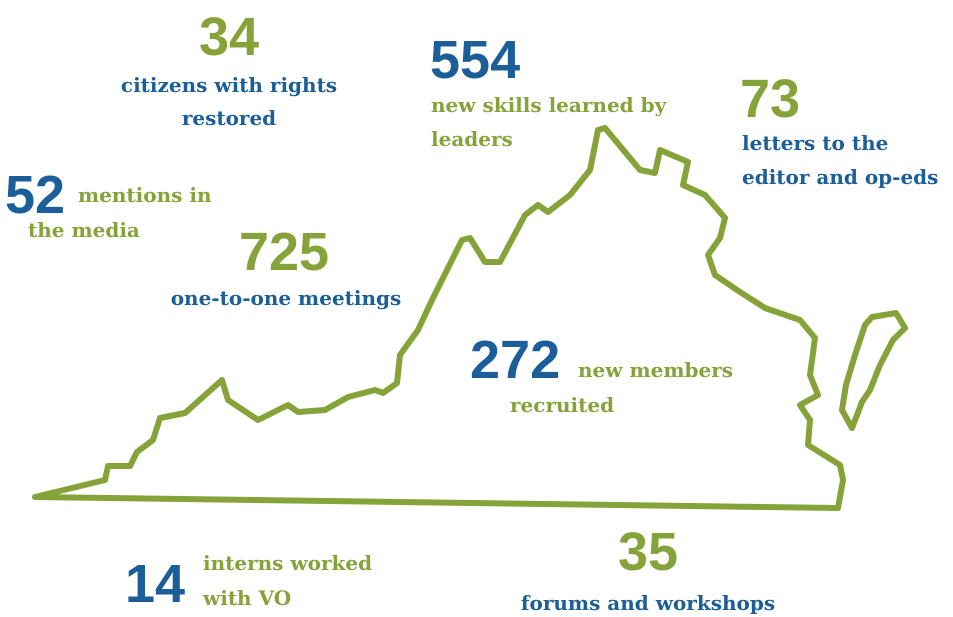 Image resolution: width=953 pixels, height=617 pixels. What do you see at coordinates (35, 195) in the screenshot?
I see `stat-number: 52` at bounding box center [35, 195].